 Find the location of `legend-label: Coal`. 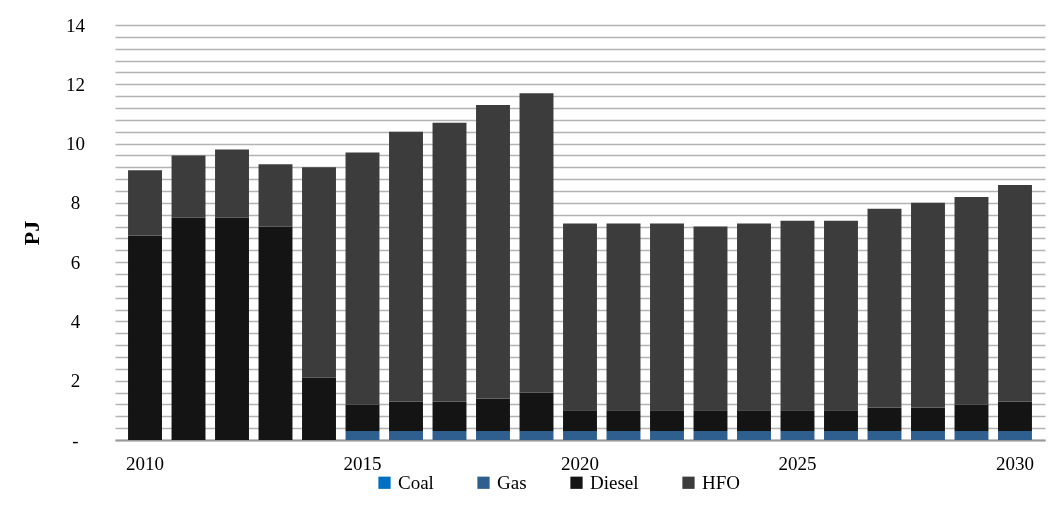

legend-label: Coal is located at coordinates (416, 482).